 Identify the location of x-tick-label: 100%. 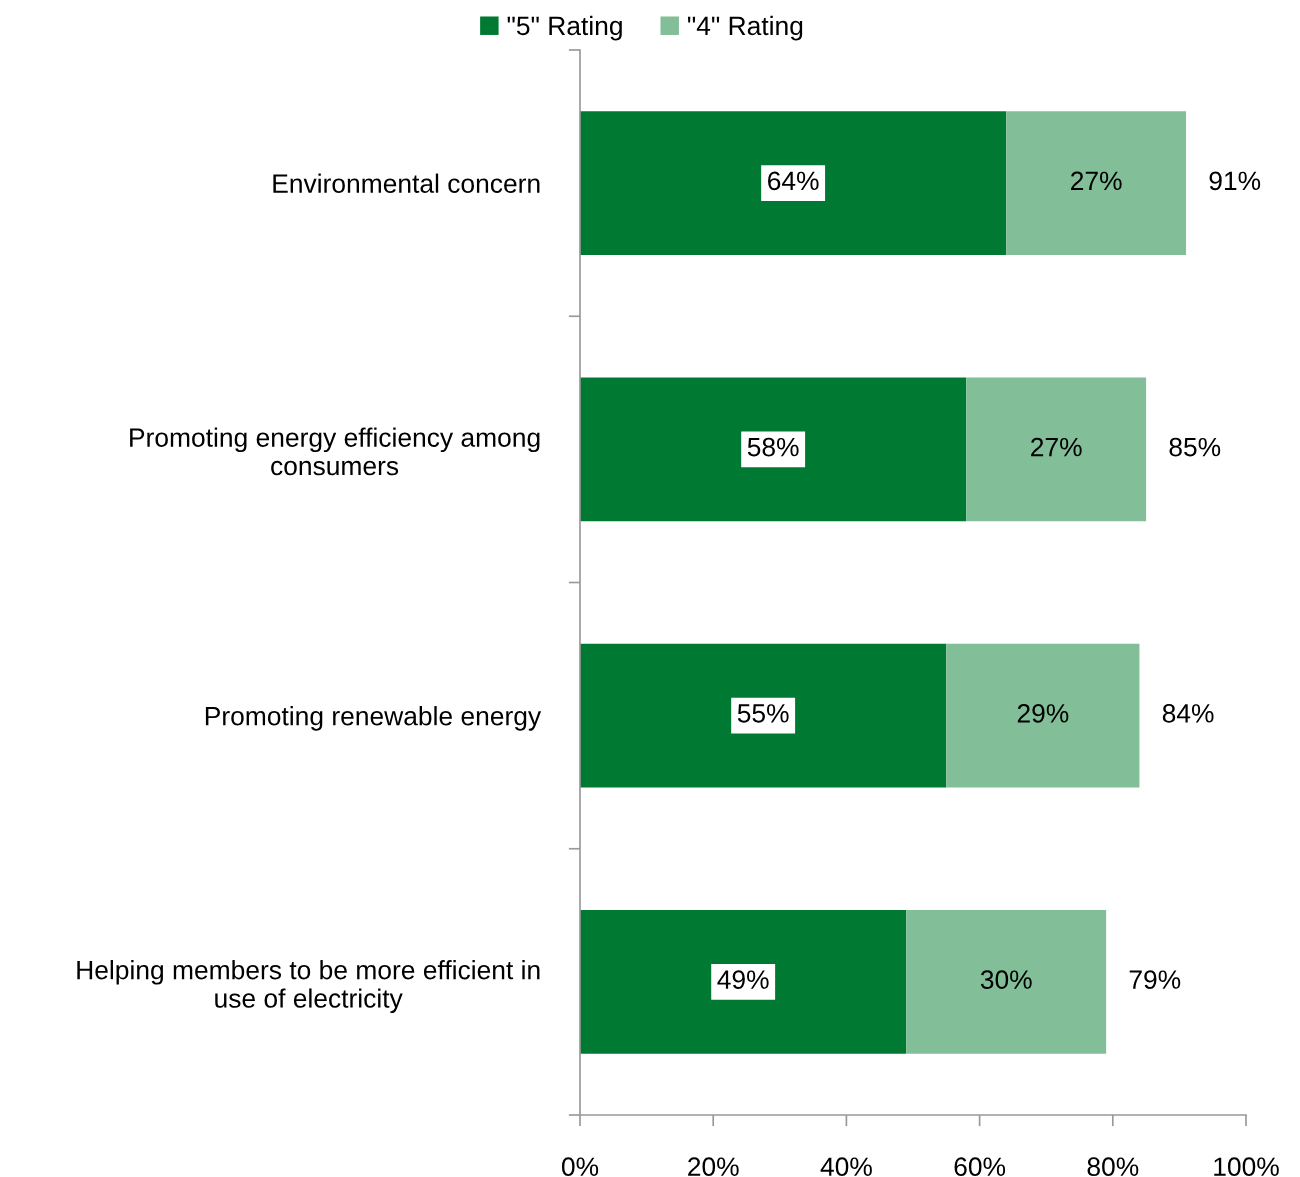
(1246, 1167).